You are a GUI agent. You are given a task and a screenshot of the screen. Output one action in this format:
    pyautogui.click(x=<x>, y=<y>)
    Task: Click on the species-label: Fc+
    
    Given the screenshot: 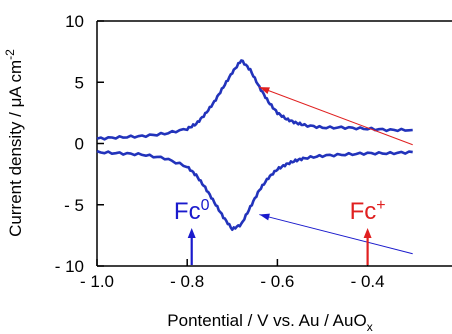 What is the action you would take?
    pyautogui.click(x=368, y=211)
    